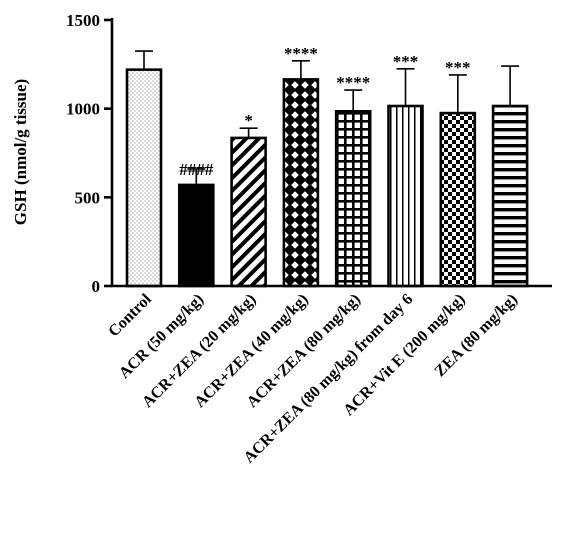  What do you see at coordinates (324, 111) in the screenshot?
I see `annotations-group: ####************ ***` at bounding box center [324, 111].